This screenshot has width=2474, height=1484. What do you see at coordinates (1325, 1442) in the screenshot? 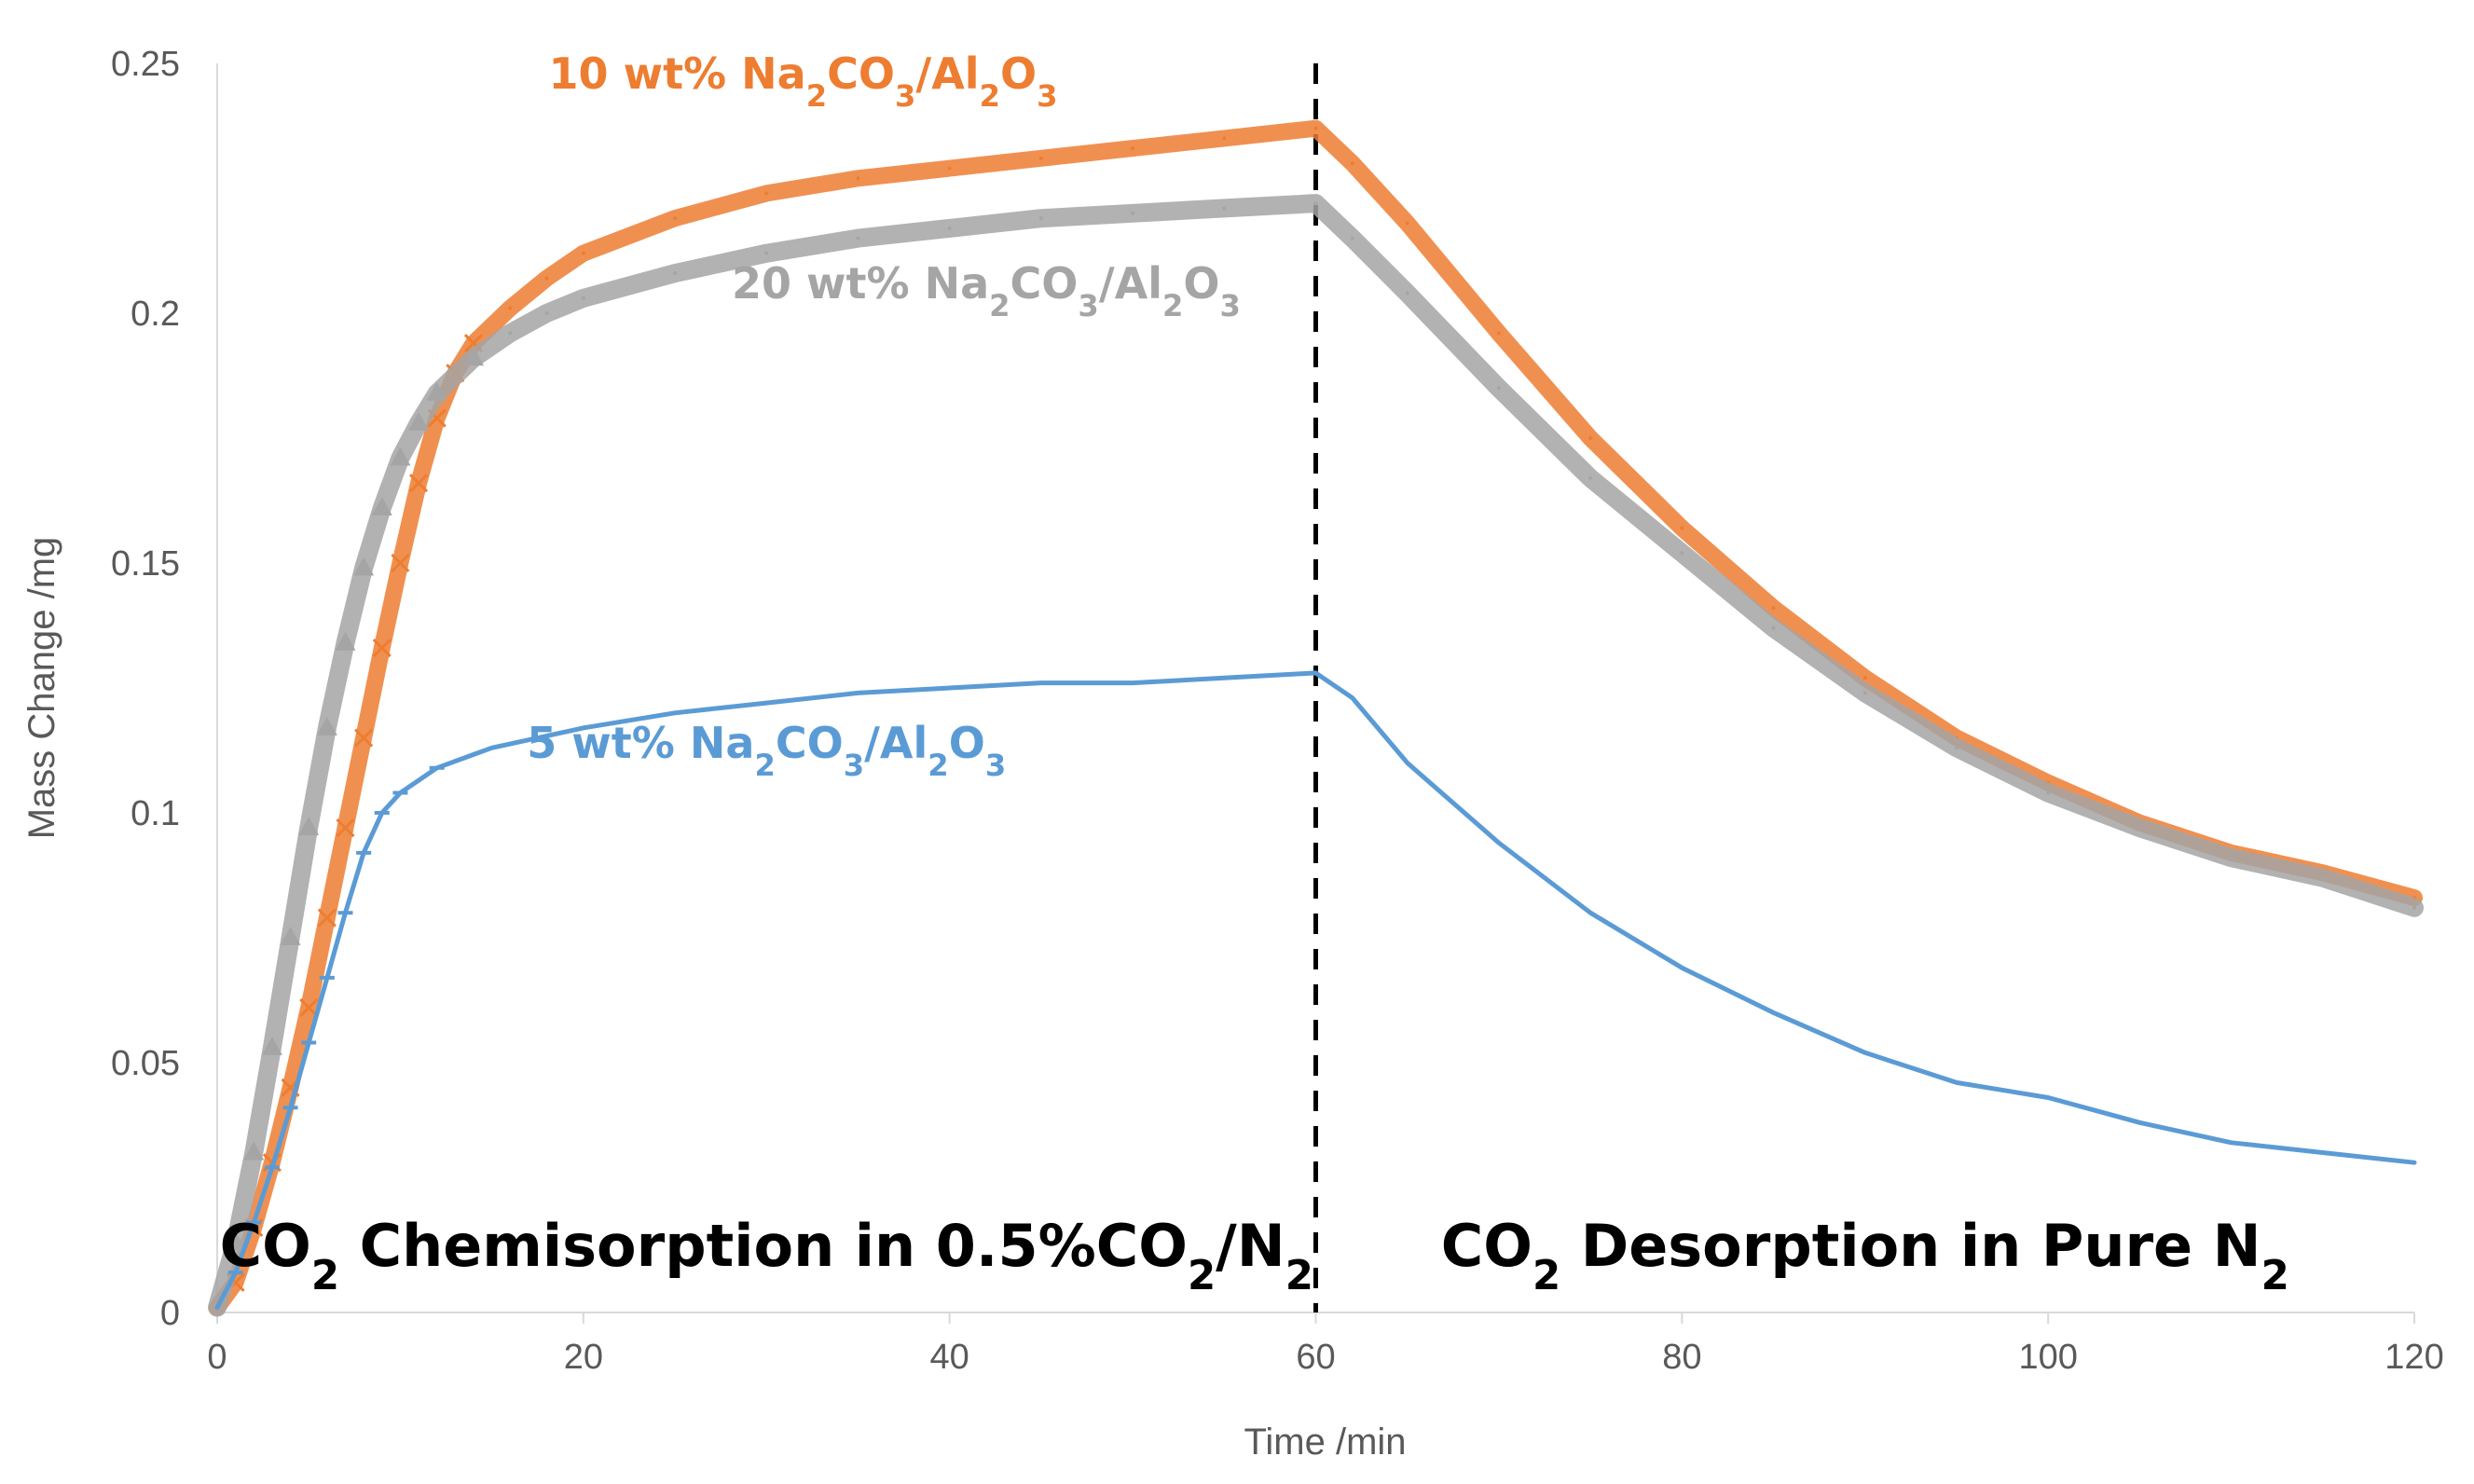
I see `x-axis-title: Time /min` at bounding box center [1325, 1442].